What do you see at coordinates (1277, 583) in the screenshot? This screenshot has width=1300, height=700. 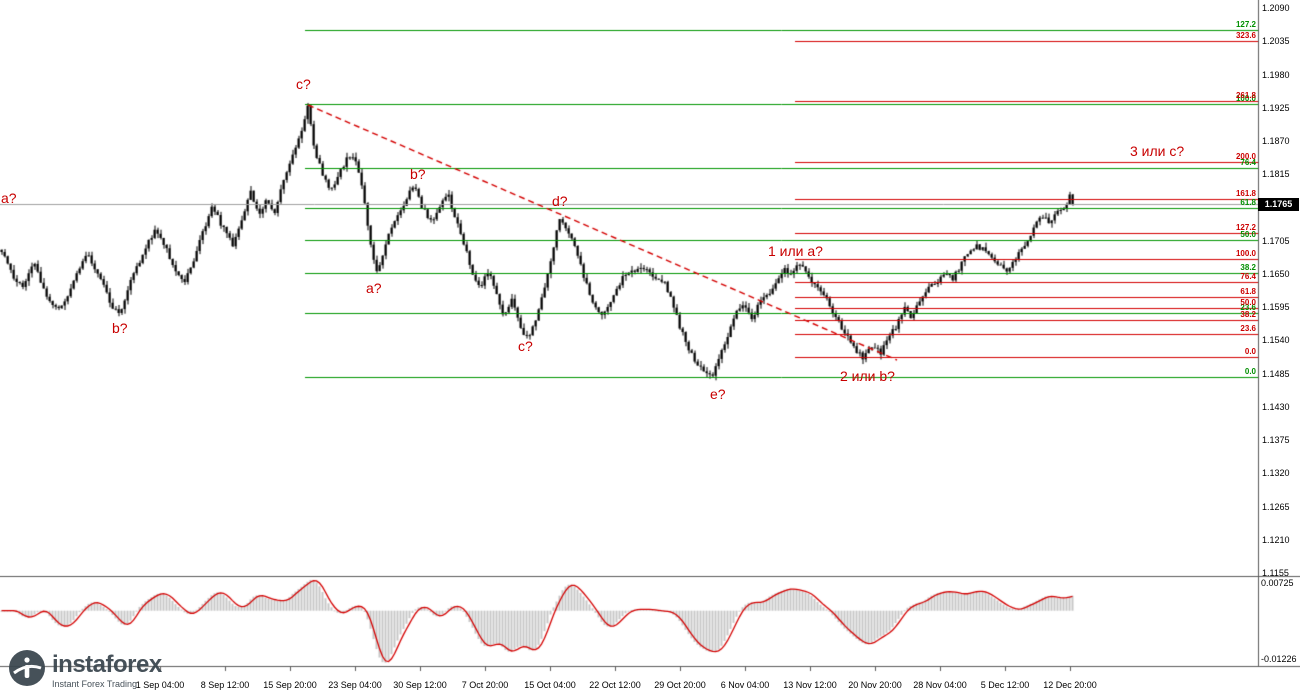 I see `indicator-max-label: 0.00725` at bounding box center [1277, 583].